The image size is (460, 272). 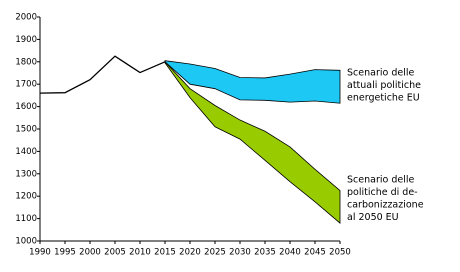 I want to click on y-tick-label: 1300, so click(x=26, y=174).